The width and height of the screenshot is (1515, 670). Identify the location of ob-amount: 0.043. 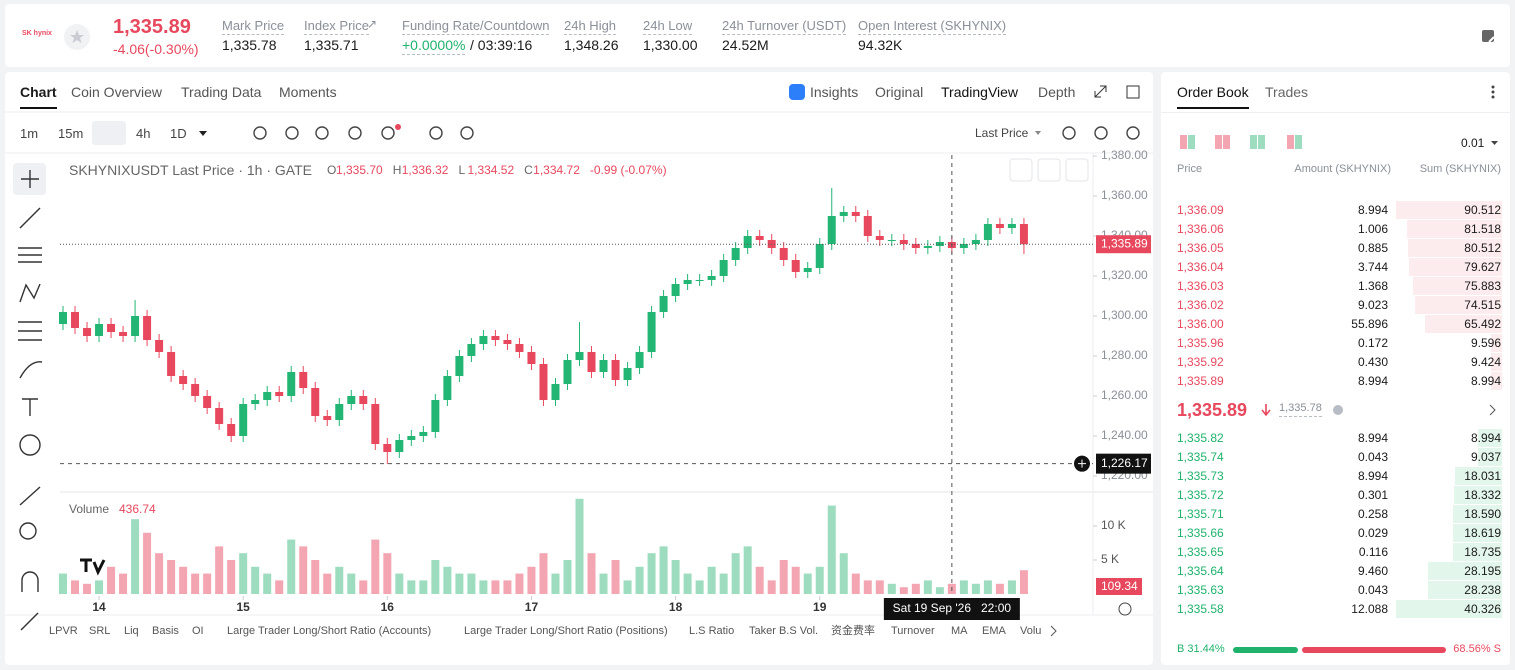
(1372, 590).